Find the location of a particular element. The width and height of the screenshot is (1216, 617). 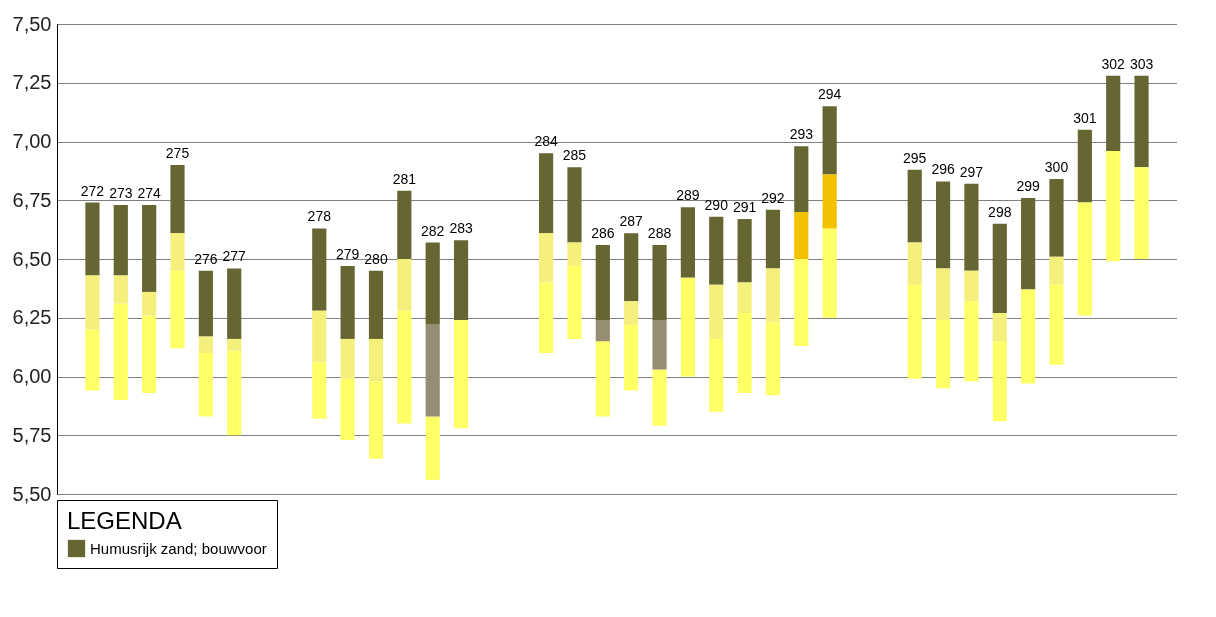

x-tick-label: 302 is located at coordinates (1113, 63).